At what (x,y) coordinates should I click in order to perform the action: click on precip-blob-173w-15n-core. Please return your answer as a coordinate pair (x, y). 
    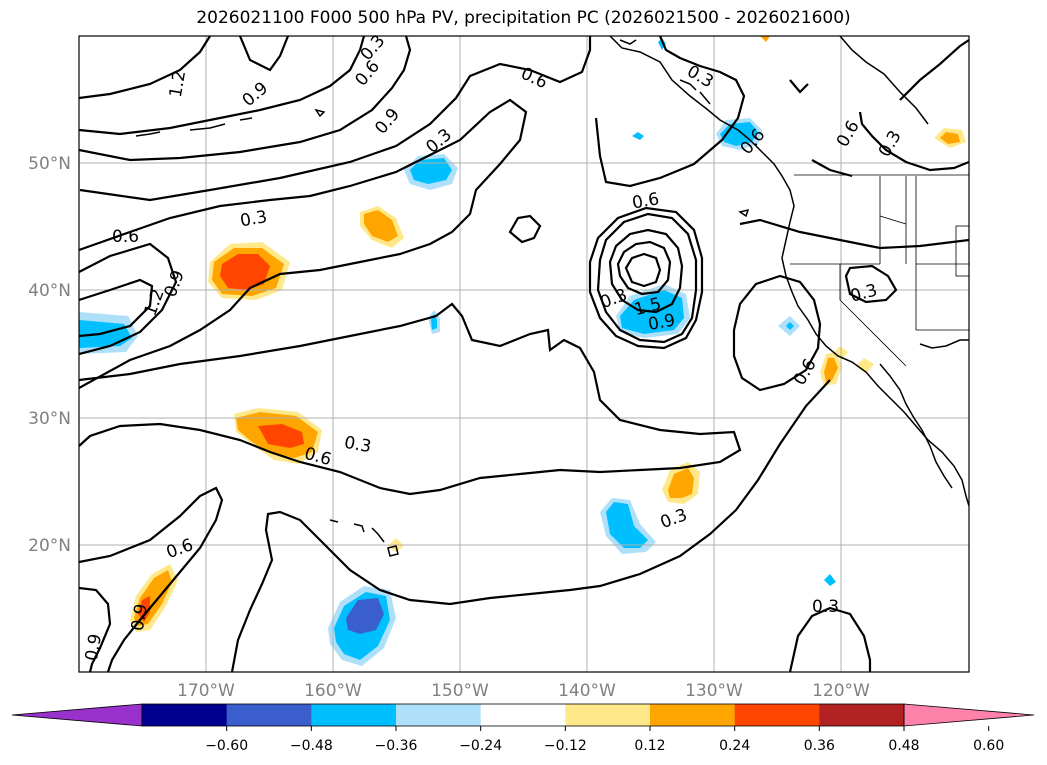
    Looking at the image, I should click on (144, 609).